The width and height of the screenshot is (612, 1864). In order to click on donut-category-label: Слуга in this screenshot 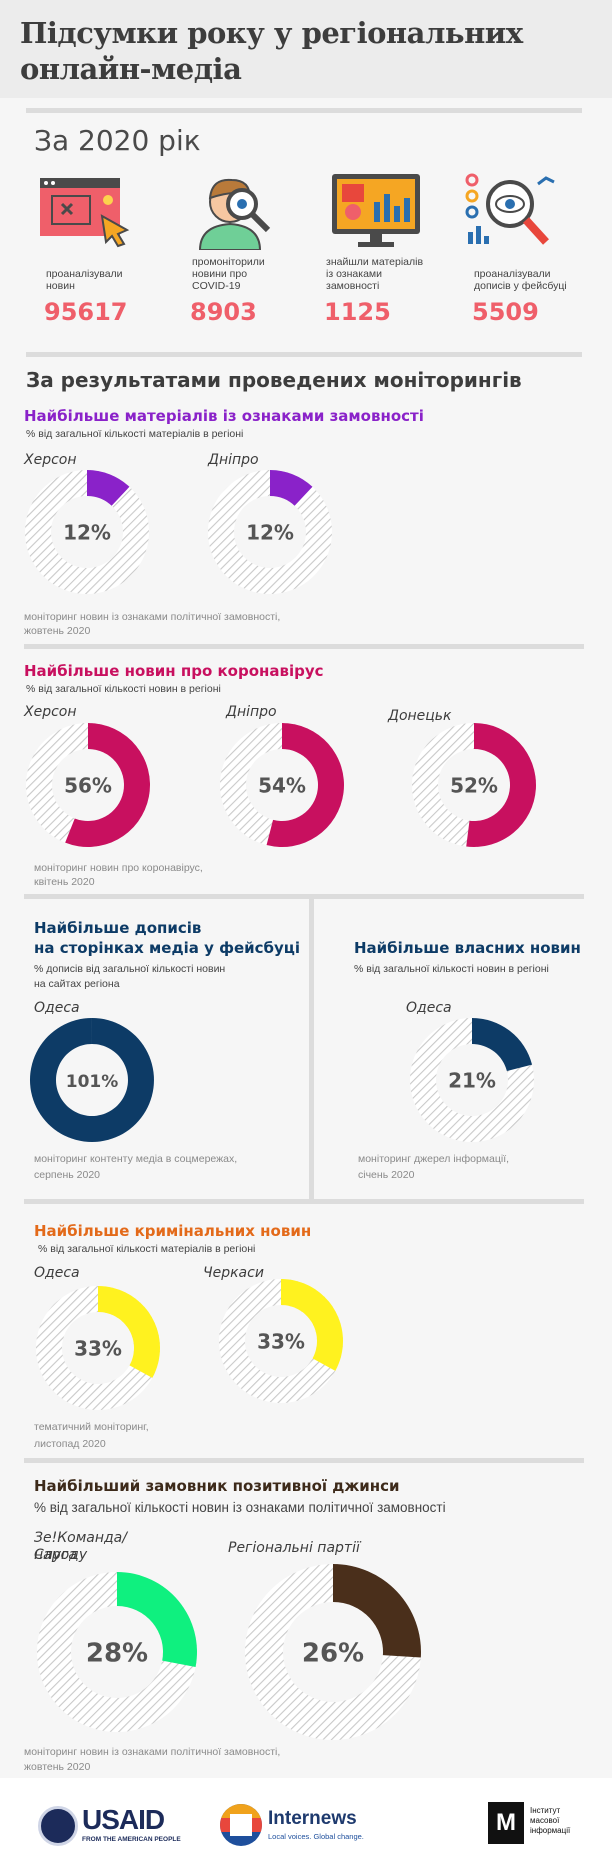, I will do `click(55, 1555)`.